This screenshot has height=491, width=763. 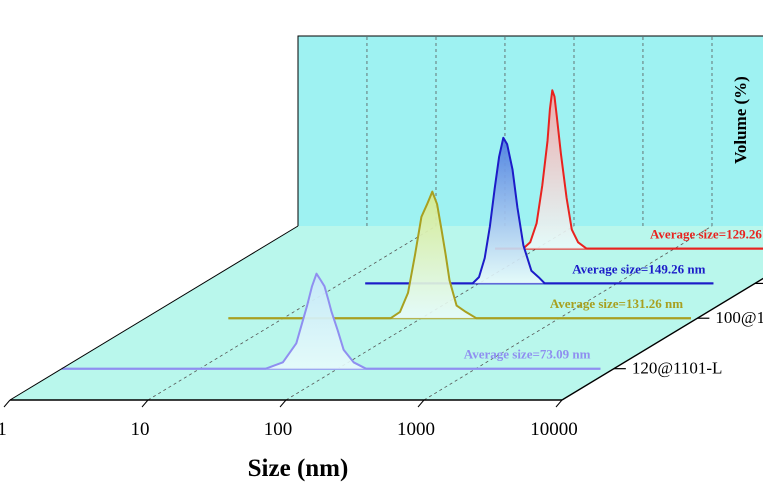 I want to click on series-annotation: Average size=131.26 nm, so click(x=616, y=303).